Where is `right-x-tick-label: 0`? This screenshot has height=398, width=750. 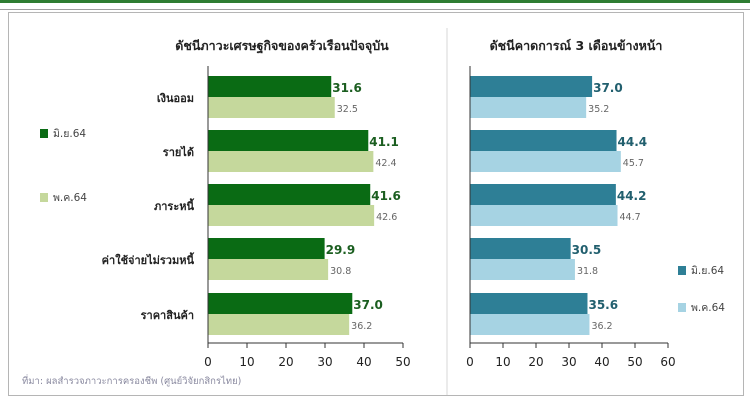
right-x-tick-label: 0 is located at coordinates (470, 362).